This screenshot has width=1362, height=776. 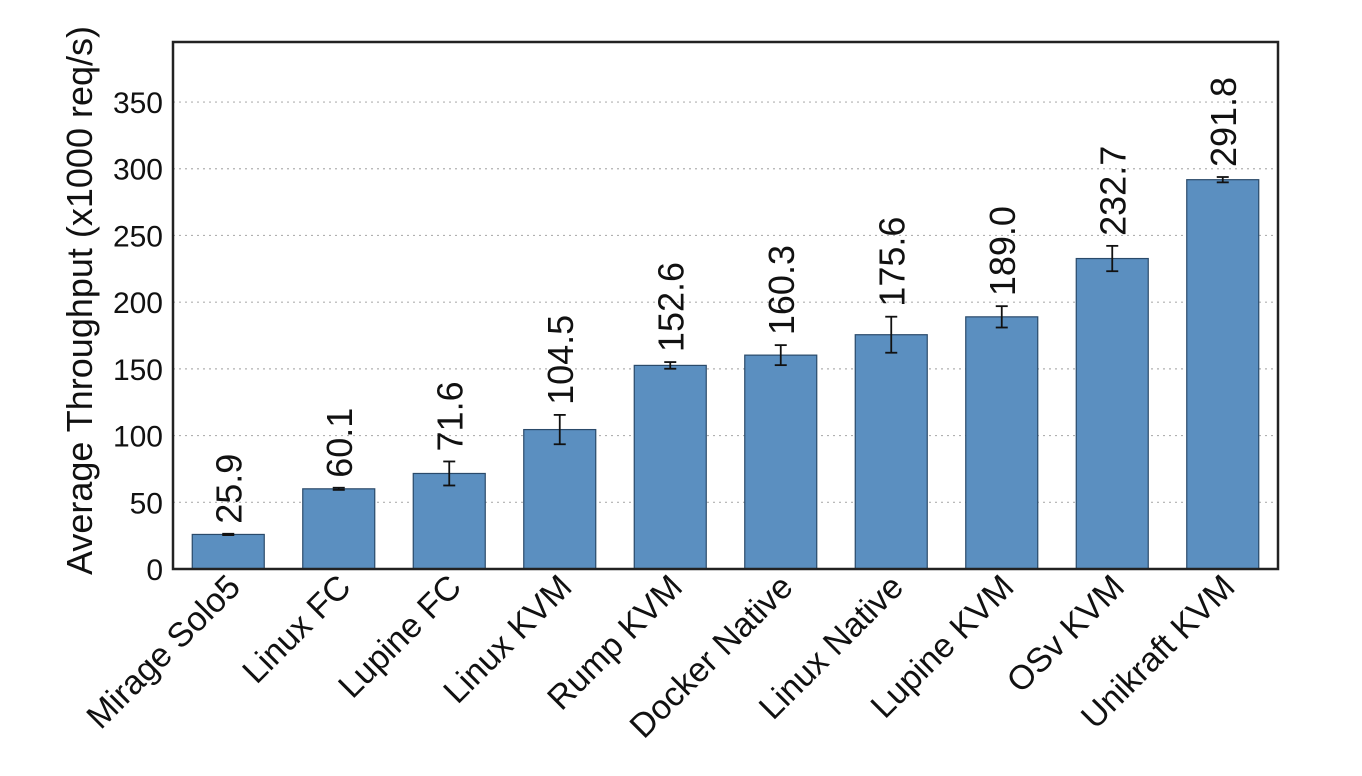 I want to click on y-tick-label: 200, so click(x=138, y=303).